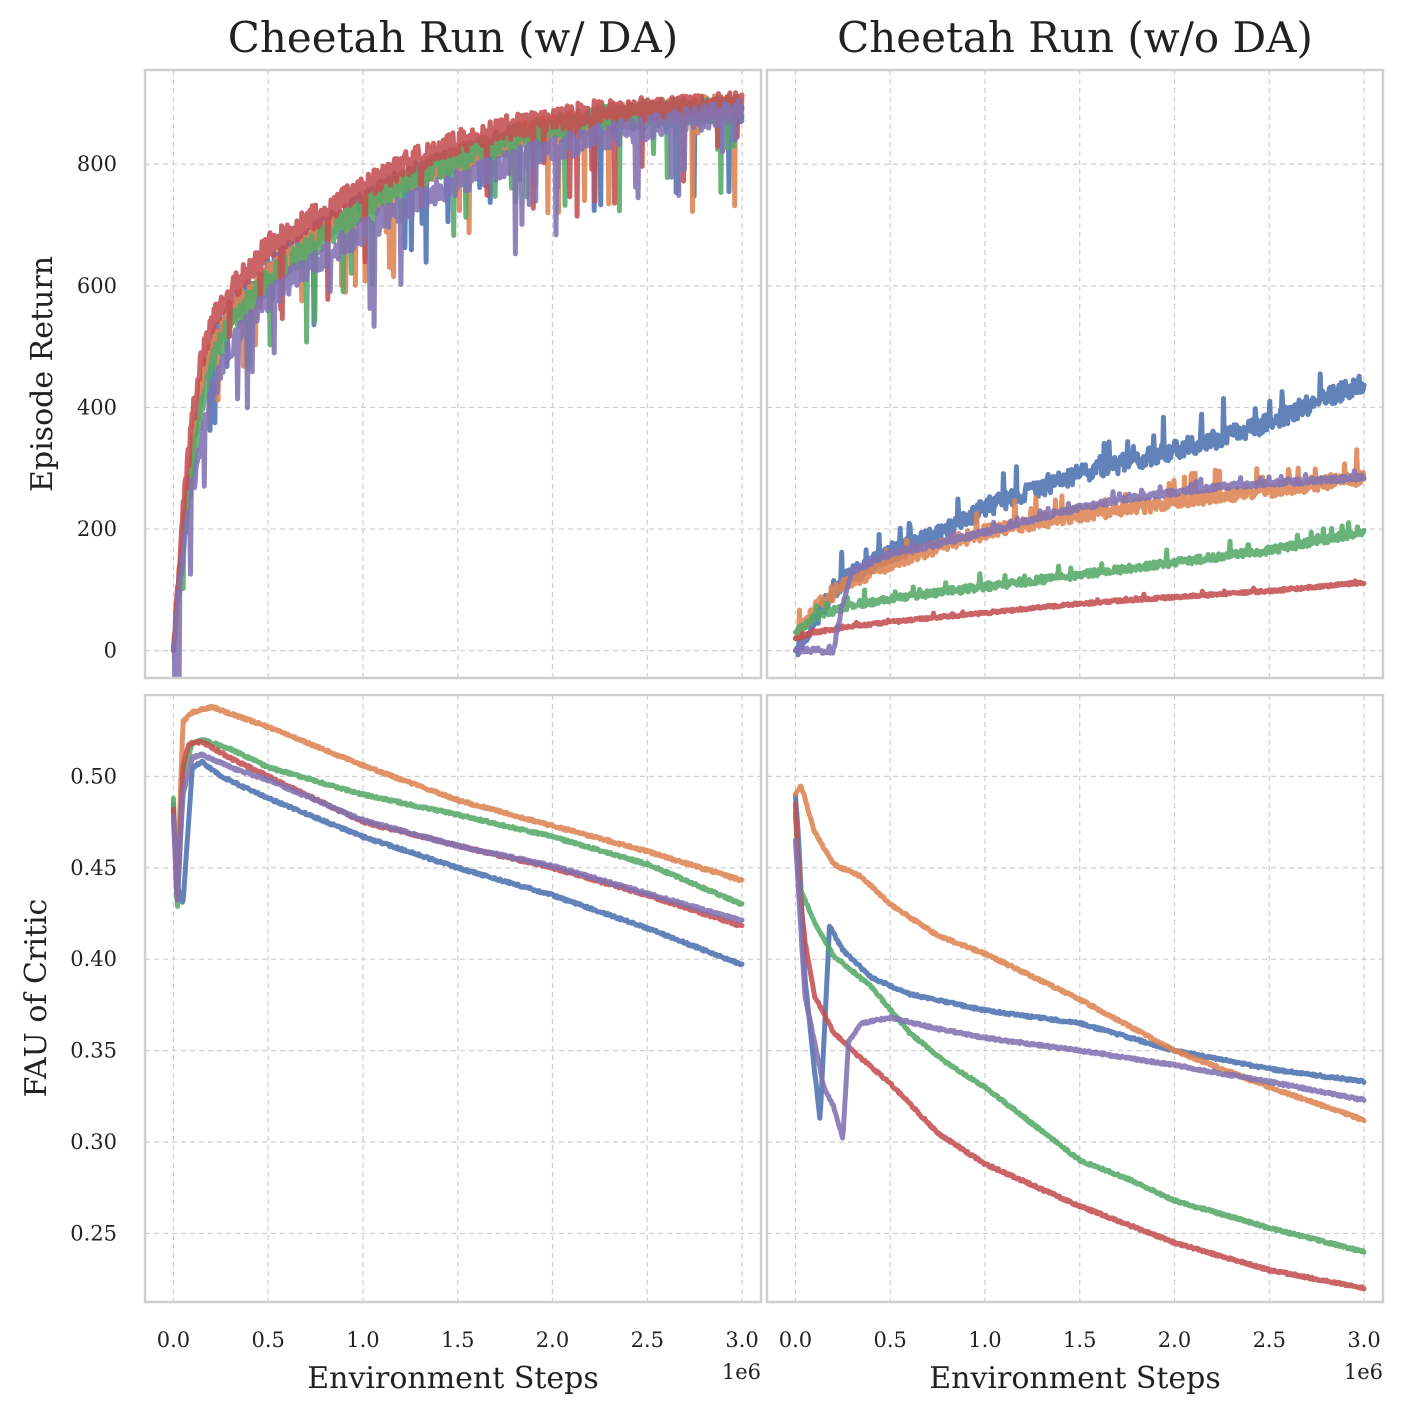 This screenshot has height=1416, width=1405. What do you see at coordinates (97, 164) in the screenshot?
I see `y-tick-label: 800` at bounding box center [97, 164].